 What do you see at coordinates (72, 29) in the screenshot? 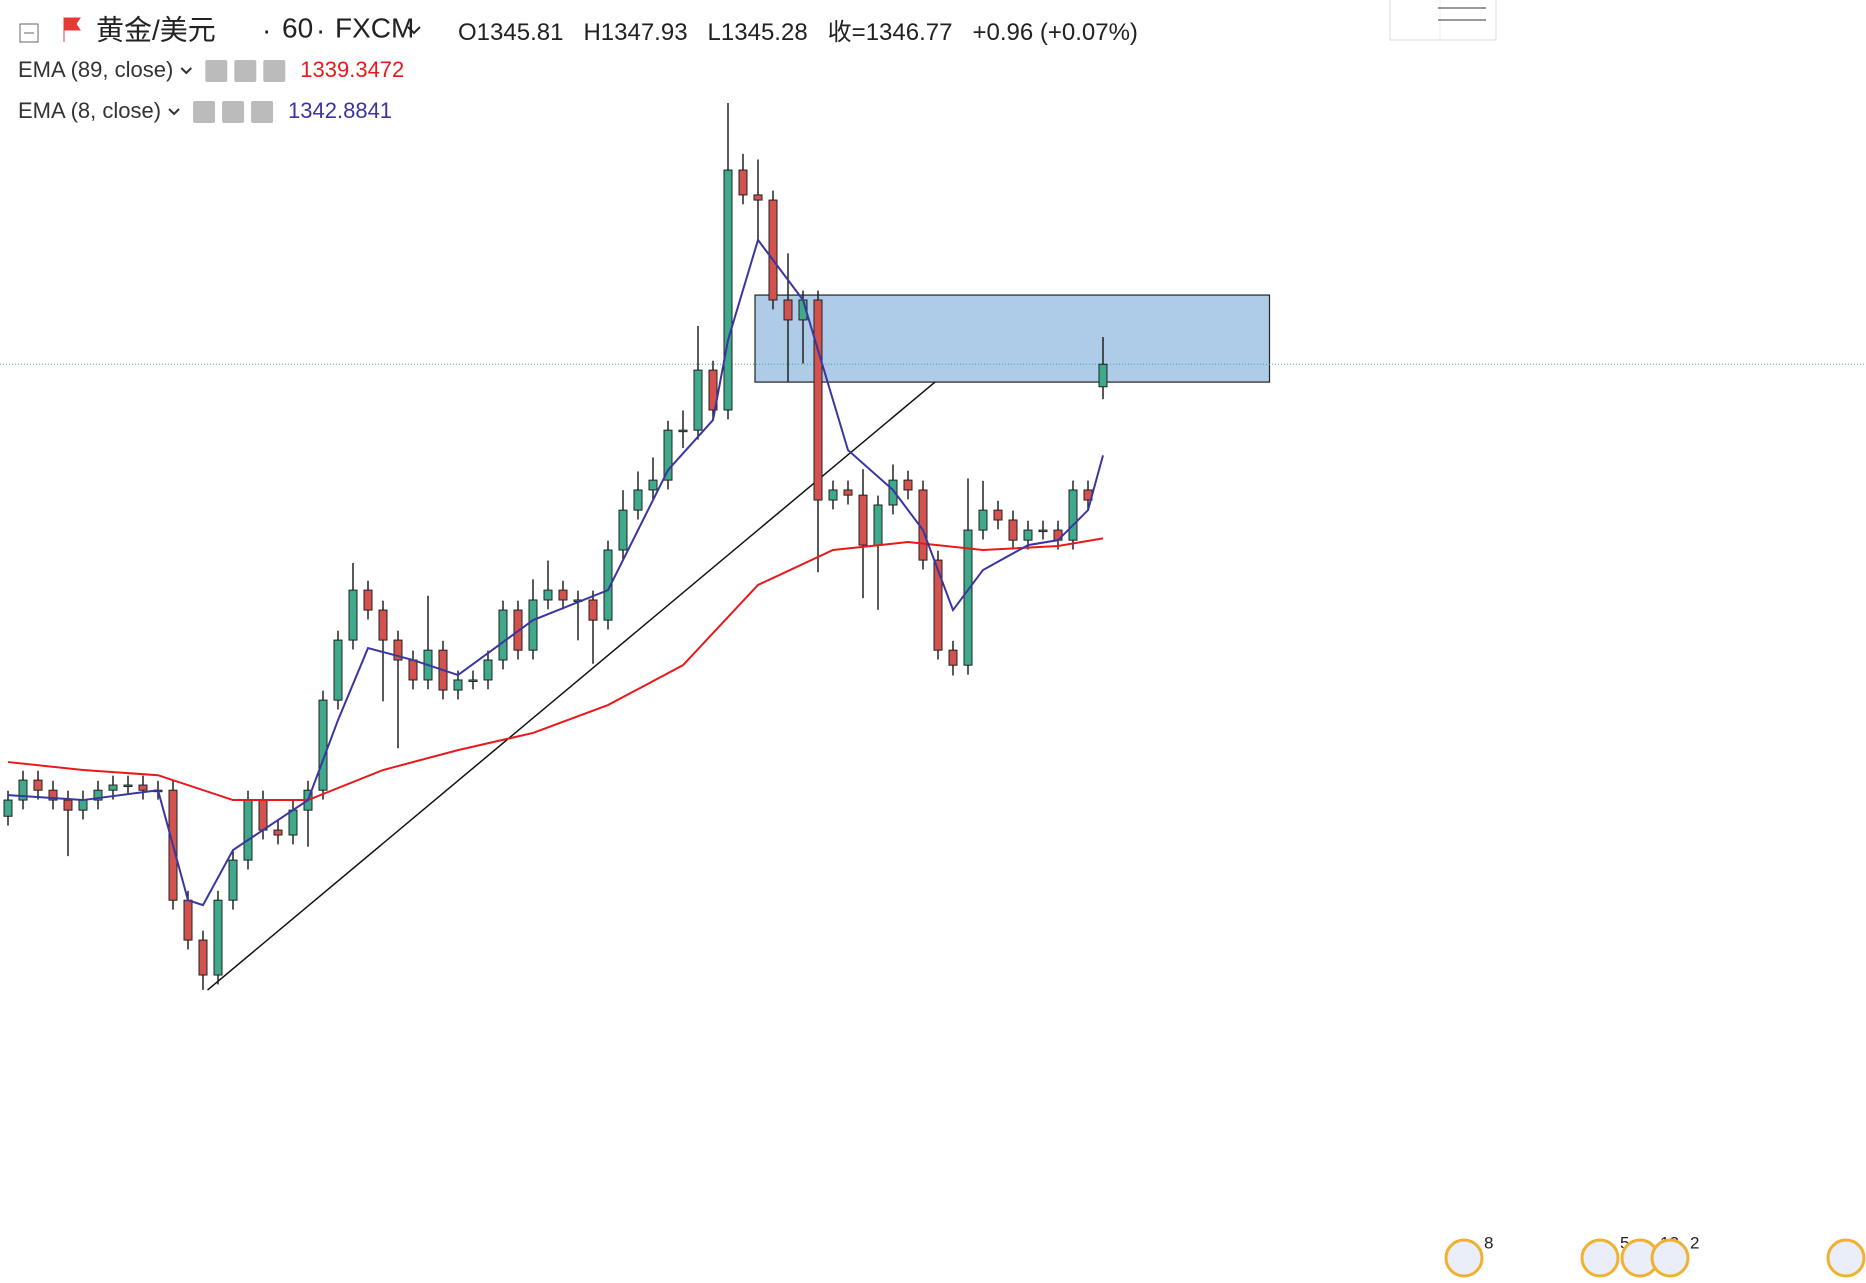
I see `symbol-flag` at bounding box center [72, 29].